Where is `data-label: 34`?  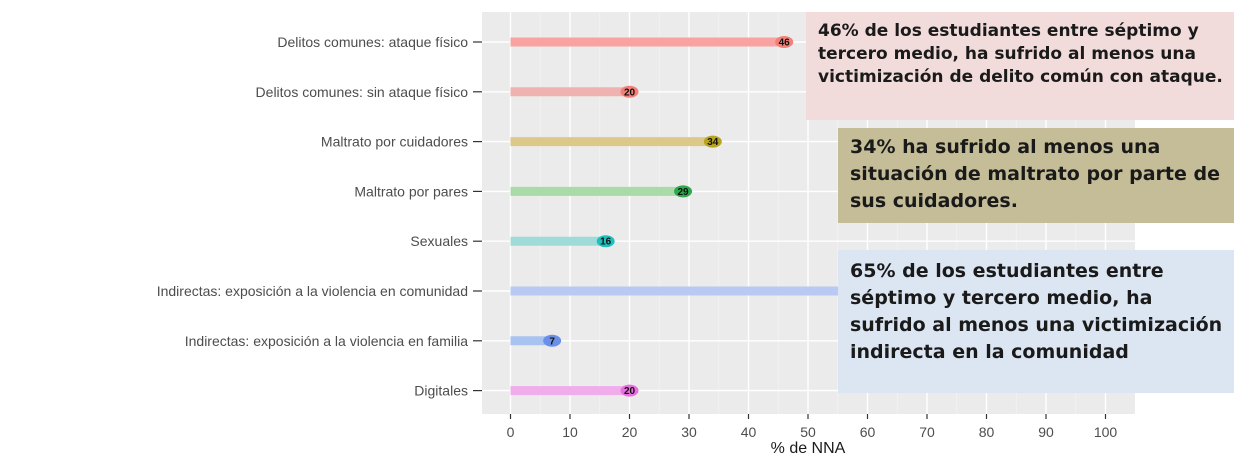
data-label: 34 is located at coordinates (713, 142).